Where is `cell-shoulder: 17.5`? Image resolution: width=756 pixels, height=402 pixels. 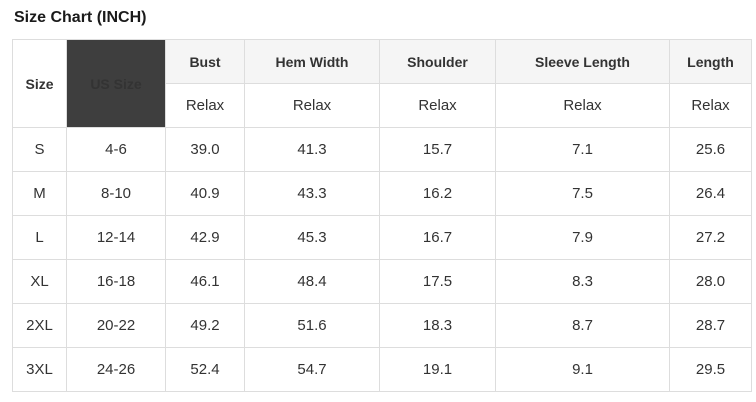 cell-shoulder: 17.5 is located at coordinates (437, 281).